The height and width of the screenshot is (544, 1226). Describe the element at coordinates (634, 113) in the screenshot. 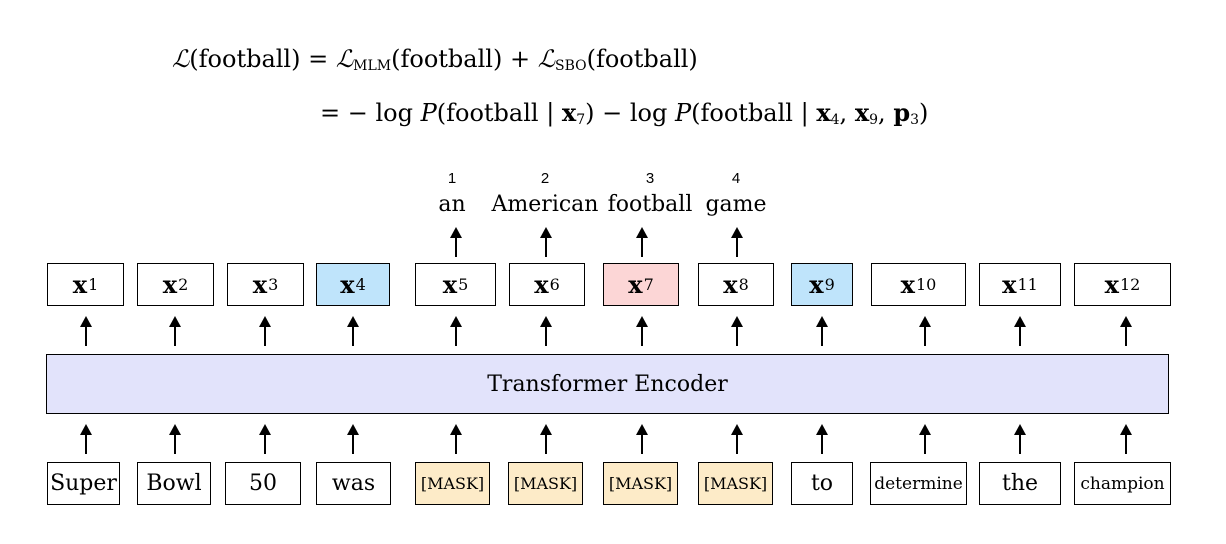

I see `eq2-minus: − log` at that location.